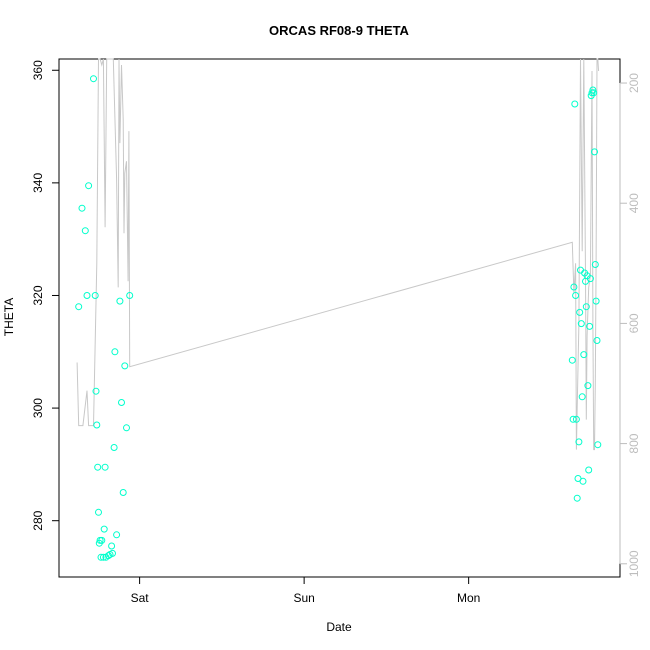 Image resolution: width=650 pixels, height=650 pixels. I want to click on right-y-axis: 200 400 600 800 1000, so click(630, 325).